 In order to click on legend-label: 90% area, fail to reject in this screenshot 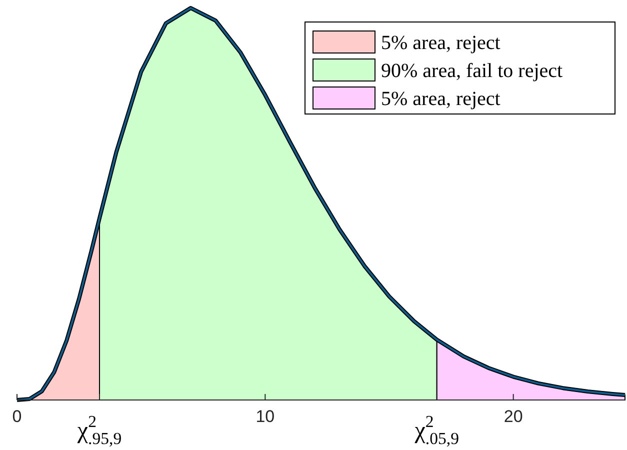, I will do `click(472, 71)`.